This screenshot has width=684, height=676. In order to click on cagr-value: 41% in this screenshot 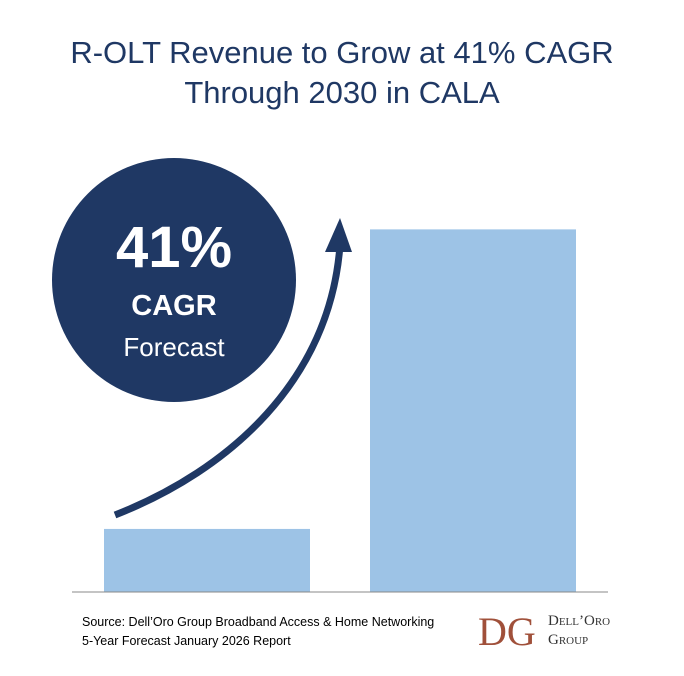, I will do `click(174, 247)`.